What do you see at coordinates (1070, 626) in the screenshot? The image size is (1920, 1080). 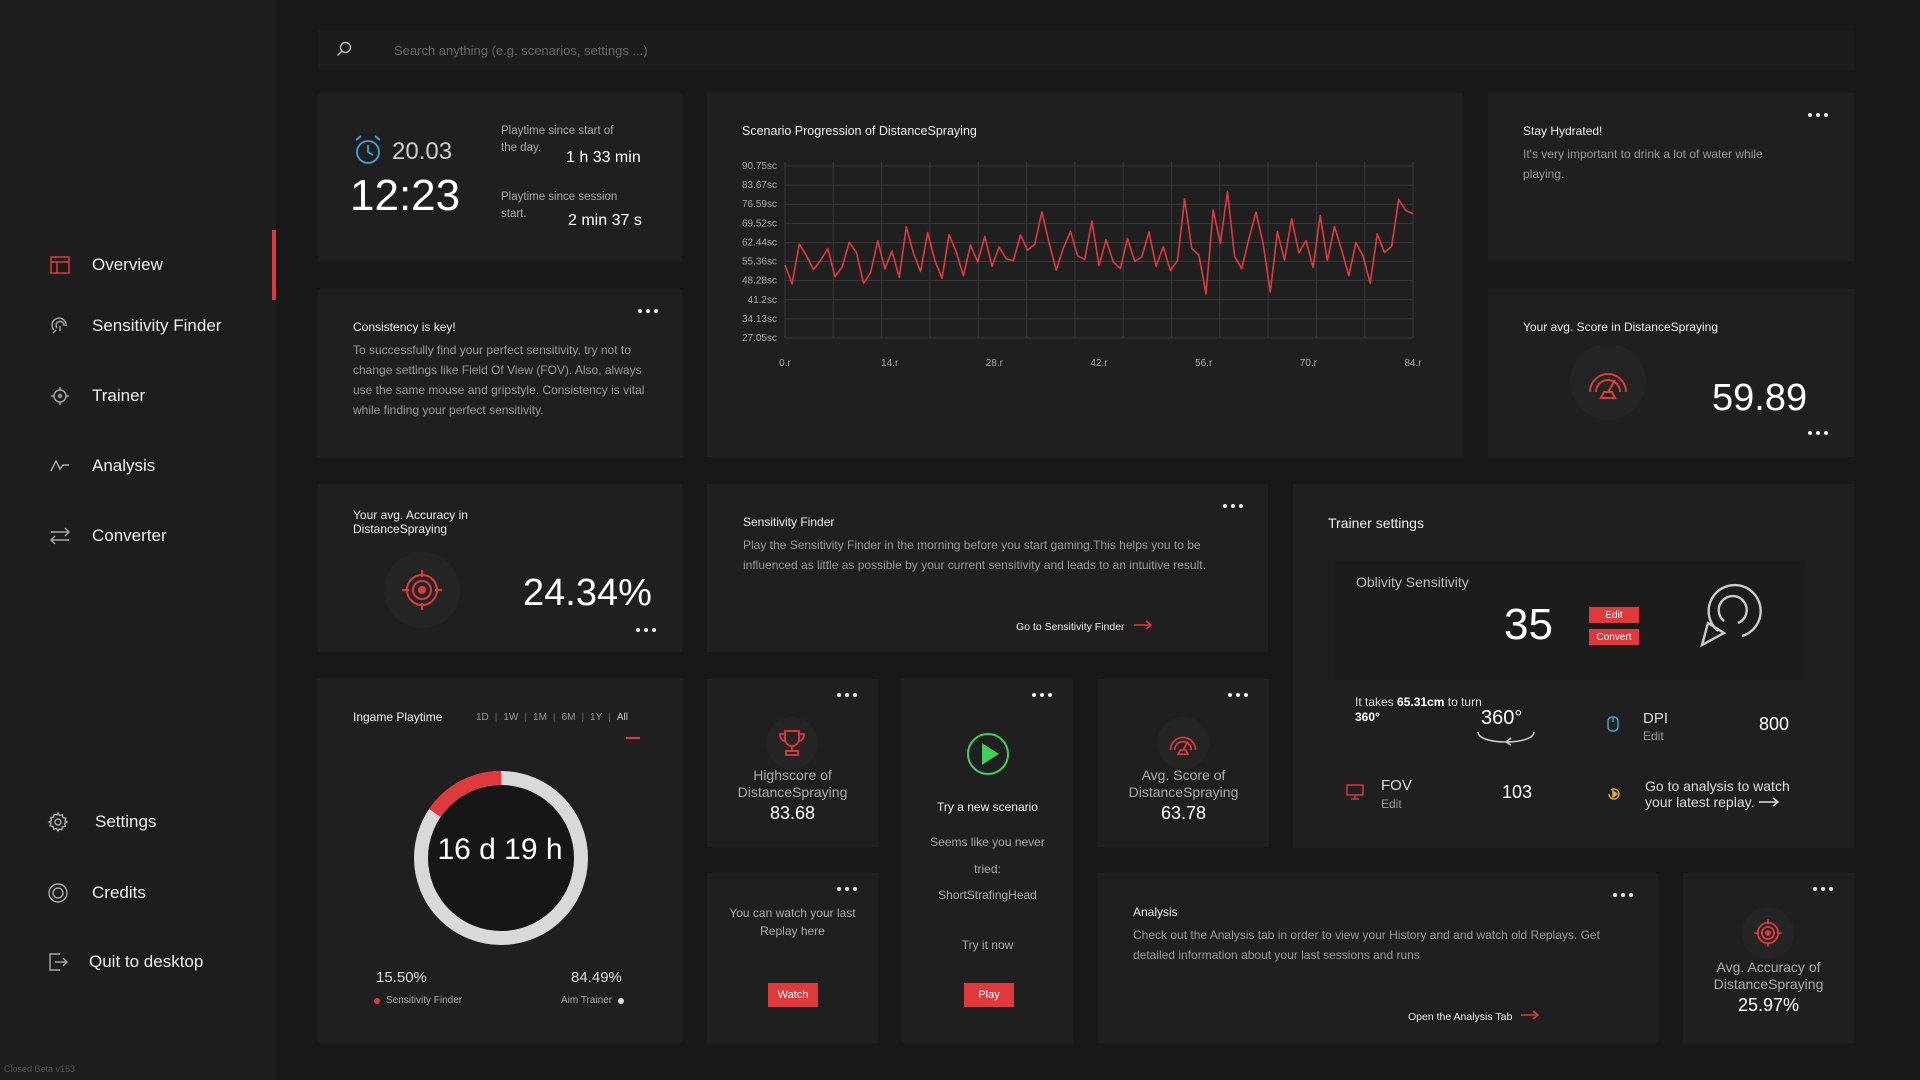 I see `sens-finder-link-label: Go to Sensitivity Finder` at bounding box center [1070, 626].